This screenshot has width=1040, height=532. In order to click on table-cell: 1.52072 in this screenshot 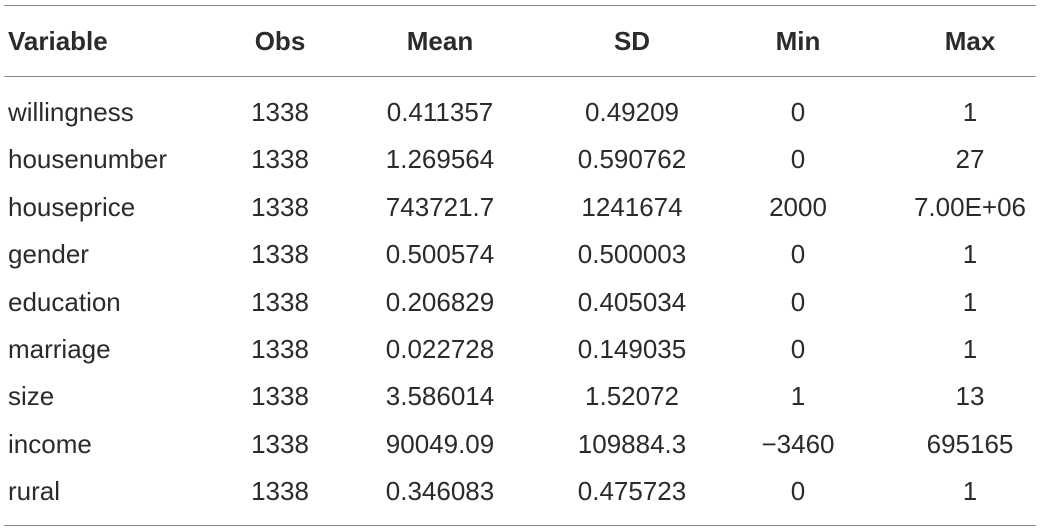, I will do `click(632, 396)`.